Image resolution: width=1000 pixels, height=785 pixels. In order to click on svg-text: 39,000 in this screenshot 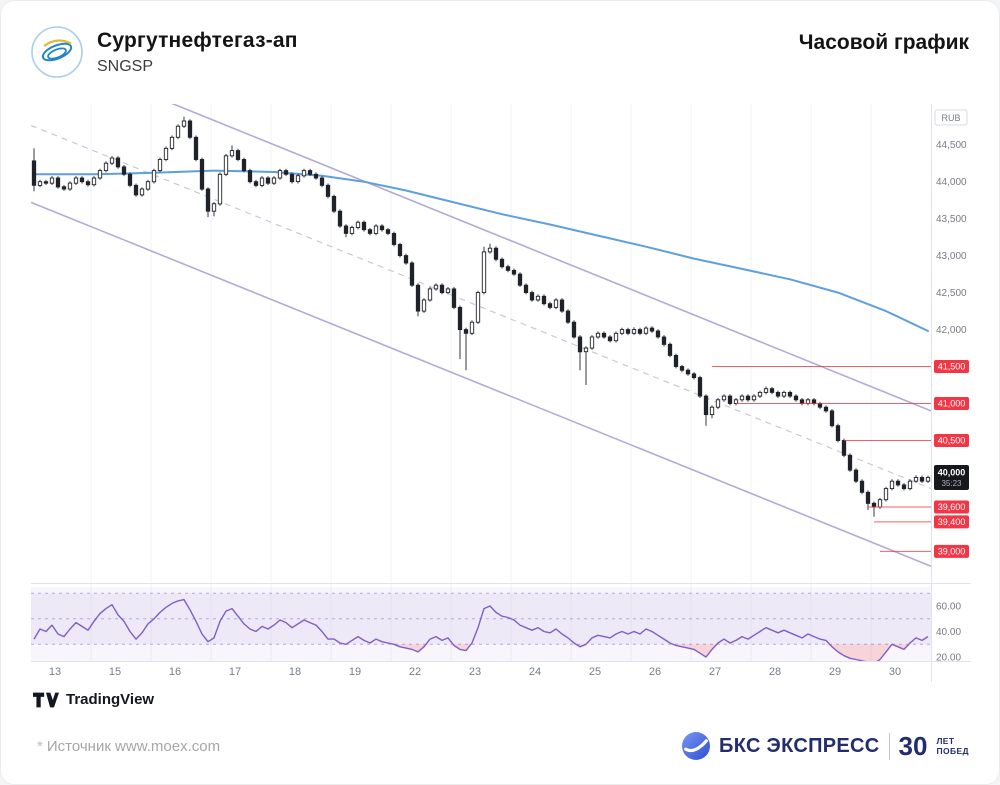, I will do `click(952, 552)`.